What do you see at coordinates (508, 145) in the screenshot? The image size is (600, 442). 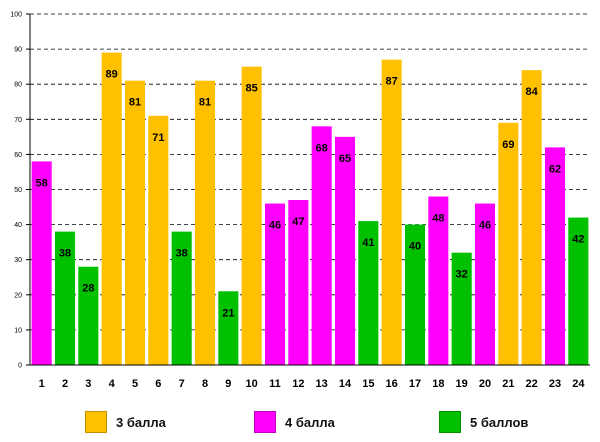 I see `data-label-21: 69` at bounding box center [508, 145].